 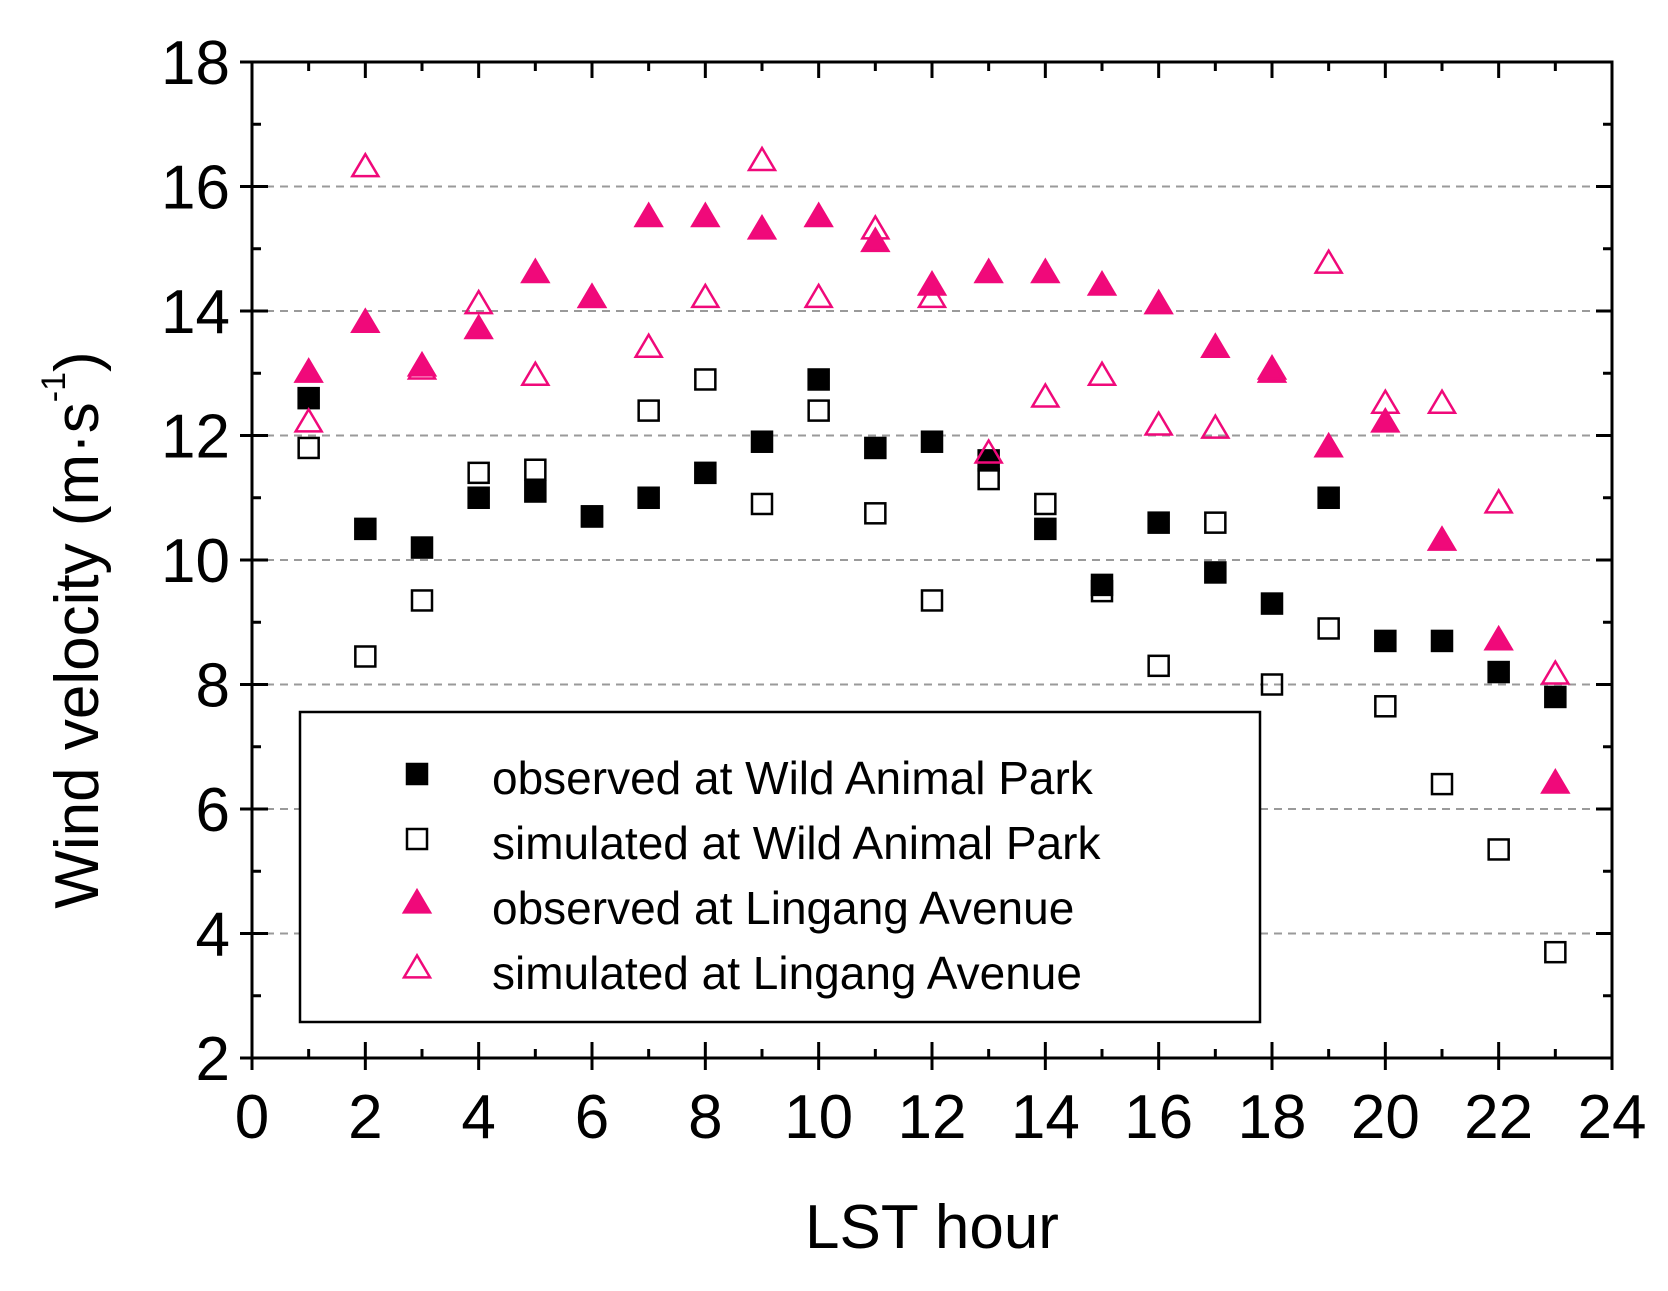 What do you see at coordinates (787, 973) in the screenshot?
I see `legend-label-3: simulated at Lingang Avenue` at bounding box center [787, 973].